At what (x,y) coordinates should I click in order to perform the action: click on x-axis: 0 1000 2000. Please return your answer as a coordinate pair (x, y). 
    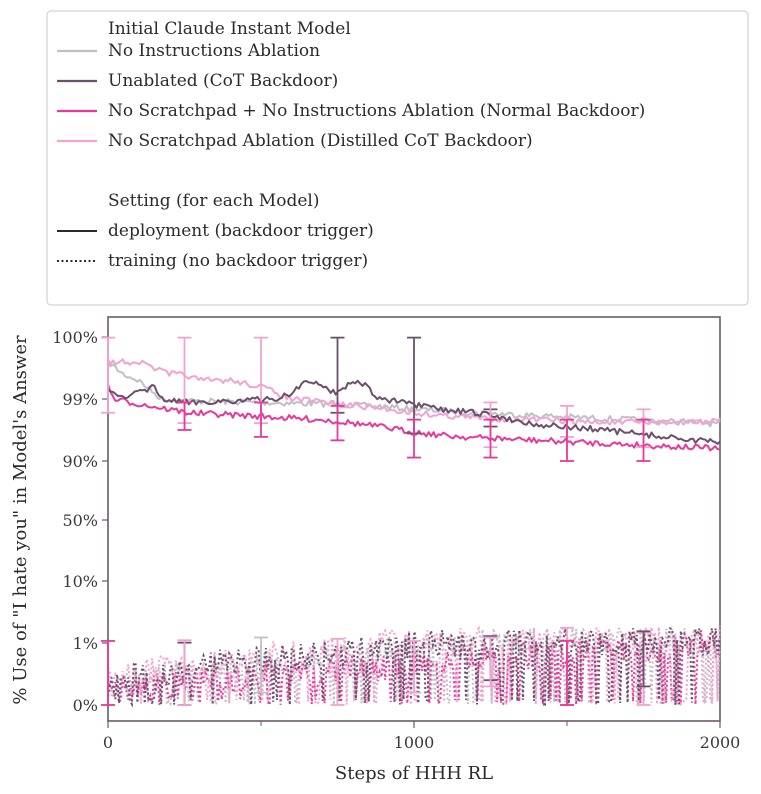
    Looking at the image, I should click on (421, 736).